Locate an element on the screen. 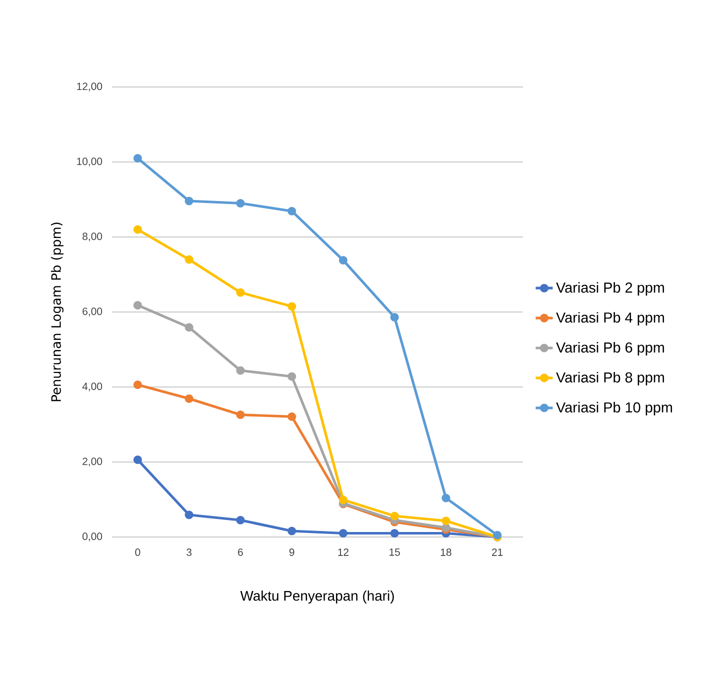 The image size is (705, 686). y-tick-label: 12,00 is located at coordinates (89, 87).